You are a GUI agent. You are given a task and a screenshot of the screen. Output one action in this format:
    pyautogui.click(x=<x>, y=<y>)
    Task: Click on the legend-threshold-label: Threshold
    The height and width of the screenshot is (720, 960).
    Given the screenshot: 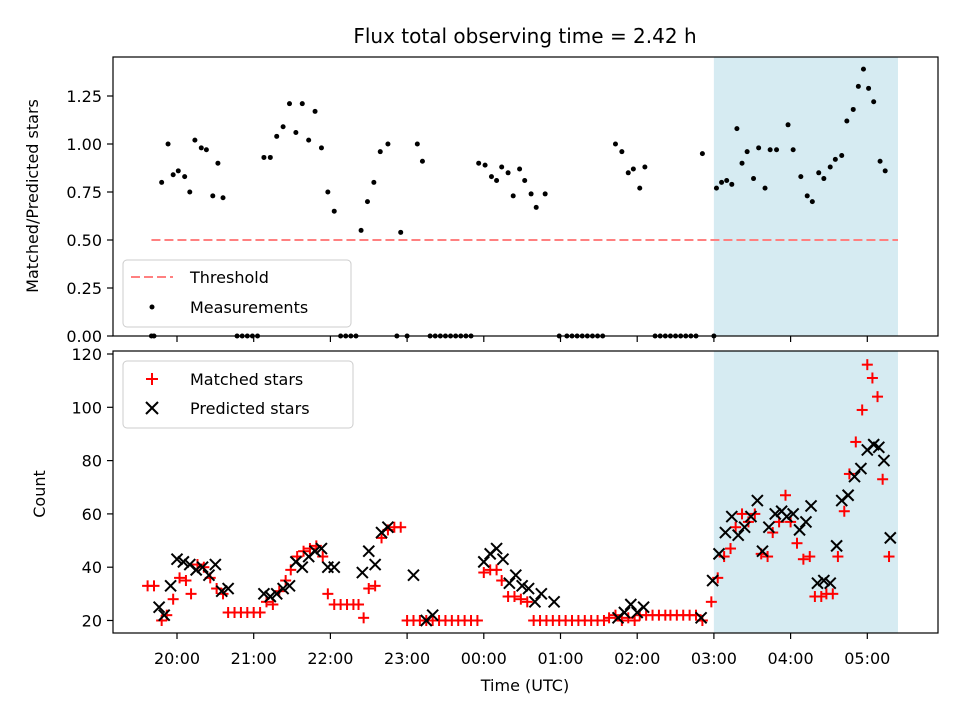 What is the action you would take?
    pyautogui.click(x=229, y=277)
    